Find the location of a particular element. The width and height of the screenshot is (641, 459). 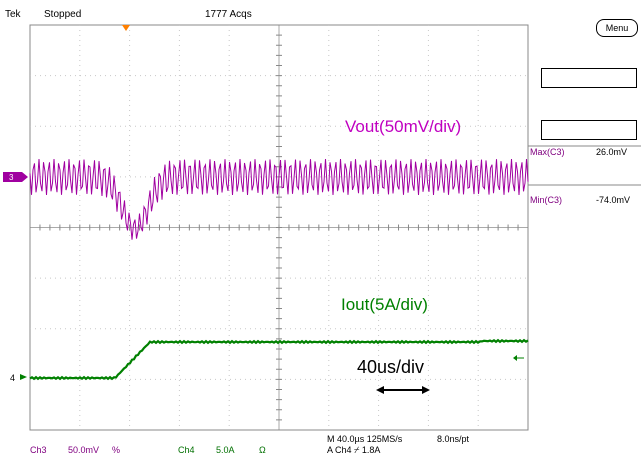

menu-button: Menu is located at coordinates (617, 28).